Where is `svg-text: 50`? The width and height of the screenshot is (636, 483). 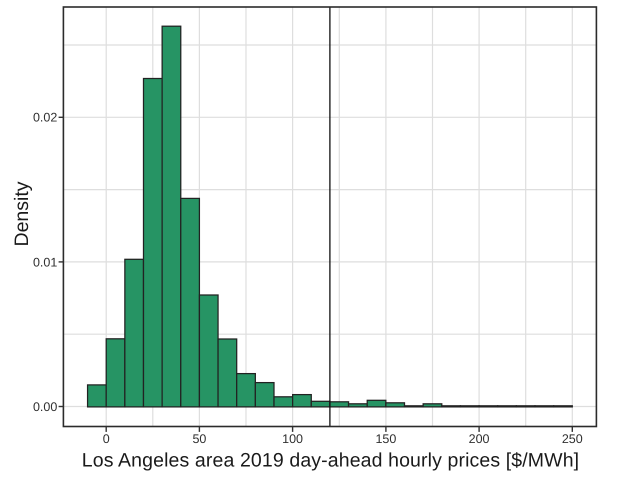
svg-text: 50 is located at coordinates (199, 439).